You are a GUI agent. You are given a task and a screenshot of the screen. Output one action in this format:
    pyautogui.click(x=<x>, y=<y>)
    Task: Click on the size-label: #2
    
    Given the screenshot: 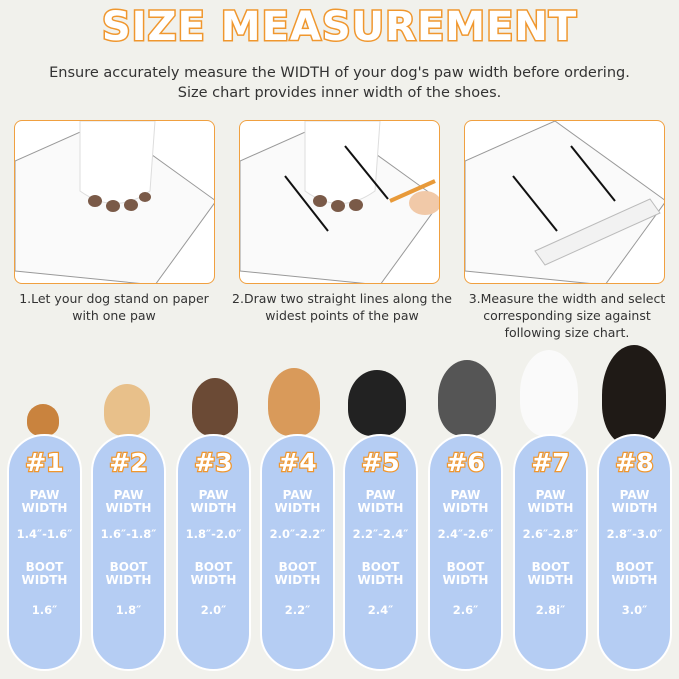 What is the action you would take?
    pyautogui.click(x=128, y=463)
    